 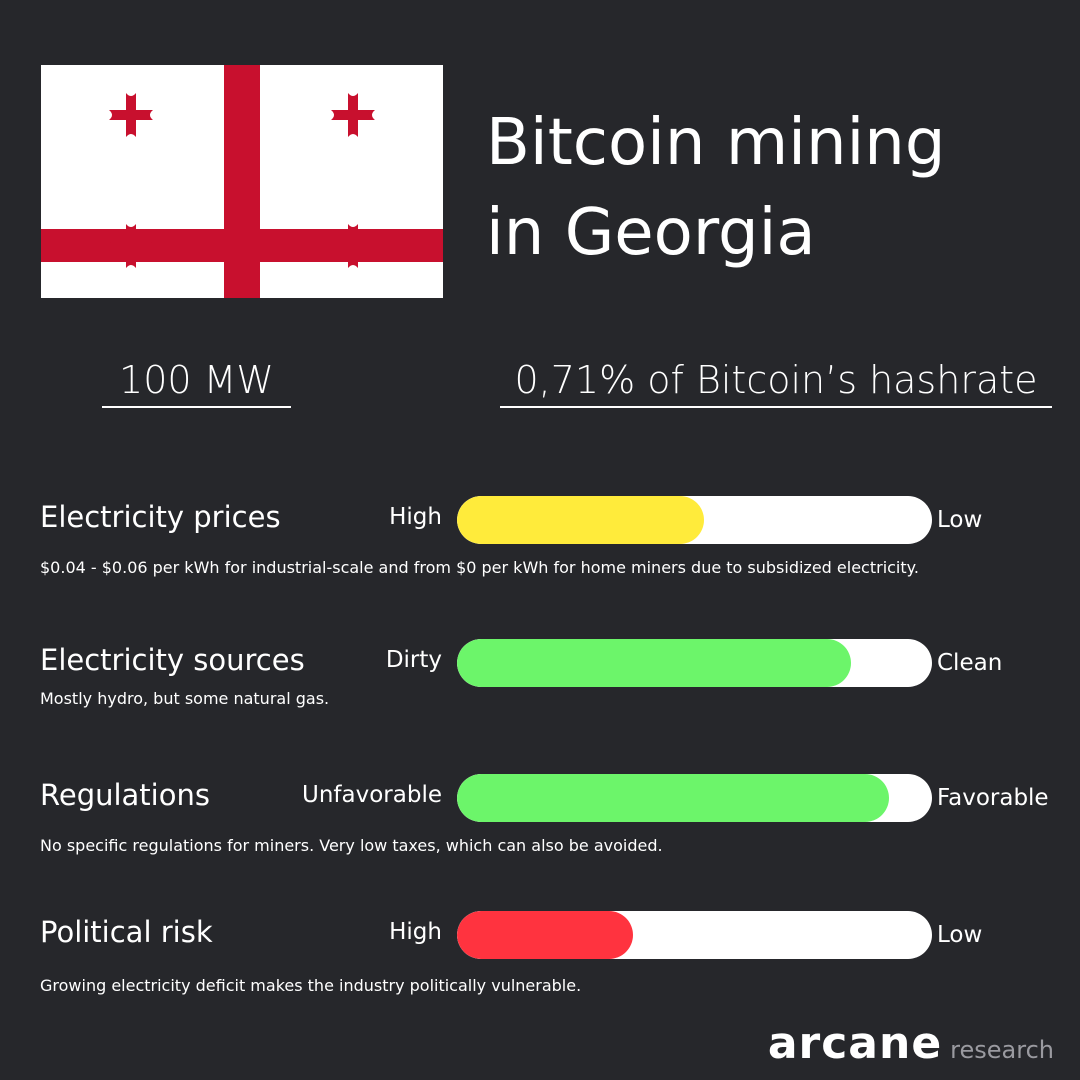 What do you see at coordinates (185, 698) in the screenshot?
I see `metric-description: Mostly hydro, but some natural gas.` at bounding box center [185, 698].